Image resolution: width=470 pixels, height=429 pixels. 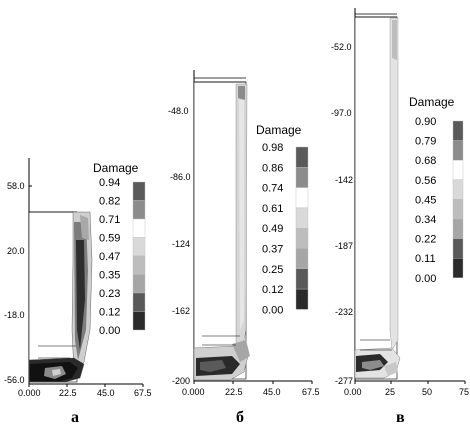 What do you see at coordinates (344, 180) in the screenshot?
I see `panel-c-y-tick: -142` at bounding box center [344, 180].